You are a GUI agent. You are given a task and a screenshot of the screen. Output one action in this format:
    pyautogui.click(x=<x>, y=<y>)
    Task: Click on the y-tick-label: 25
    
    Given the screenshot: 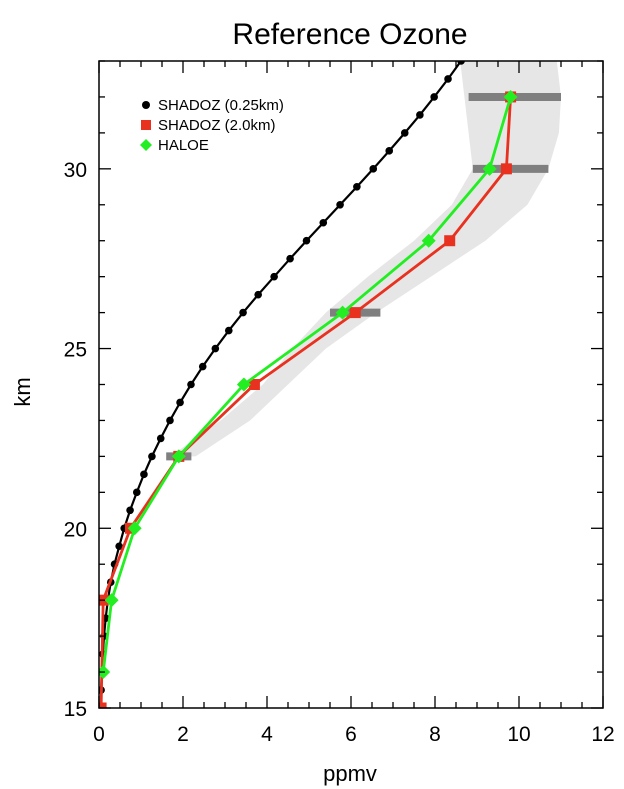 What is the action you would take?
    pyautogui.click(x=75, y=350)
    